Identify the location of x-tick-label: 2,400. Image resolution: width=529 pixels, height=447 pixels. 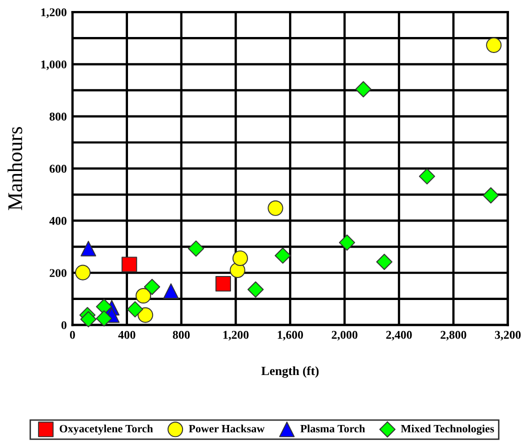
(399, 335).